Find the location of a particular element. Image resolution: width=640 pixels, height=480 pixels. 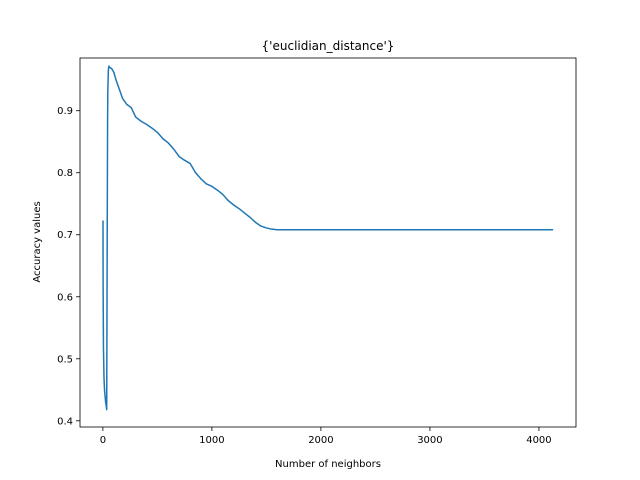

x-tick-label: 0 is located at coordinates (103, 440).